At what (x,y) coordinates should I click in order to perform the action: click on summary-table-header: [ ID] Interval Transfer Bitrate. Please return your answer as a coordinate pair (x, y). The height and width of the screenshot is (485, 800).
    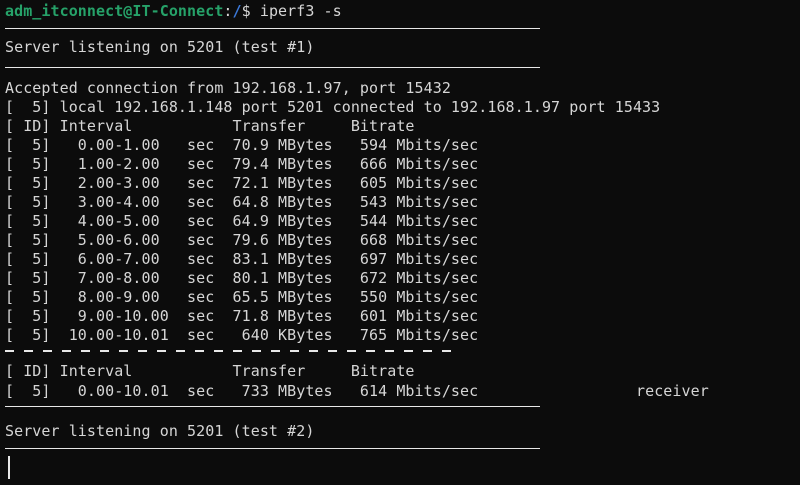
    Looking at the image, I should click on (210, 371).